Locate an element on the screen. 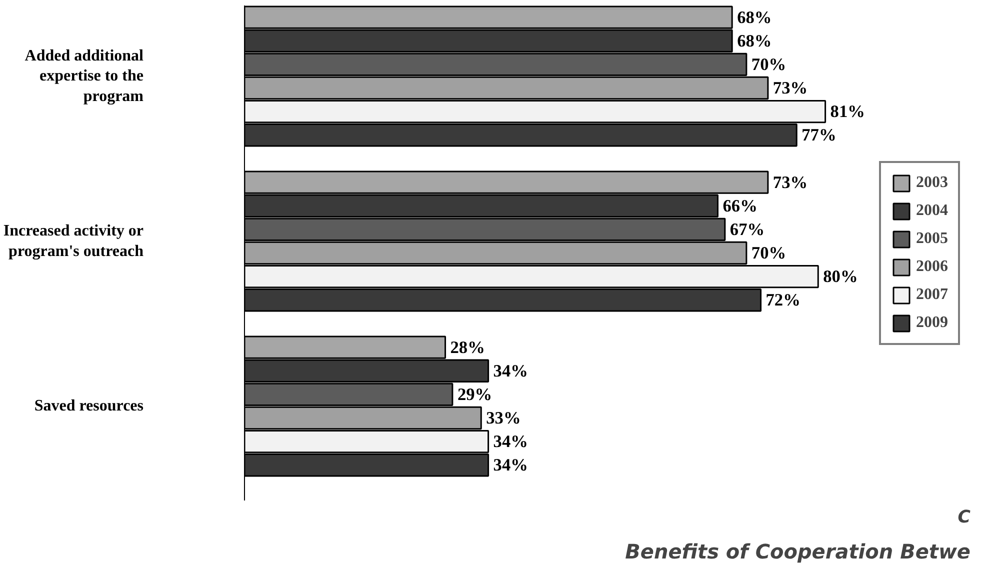  legend-label: 2003 is located at coordinates (932, 183).